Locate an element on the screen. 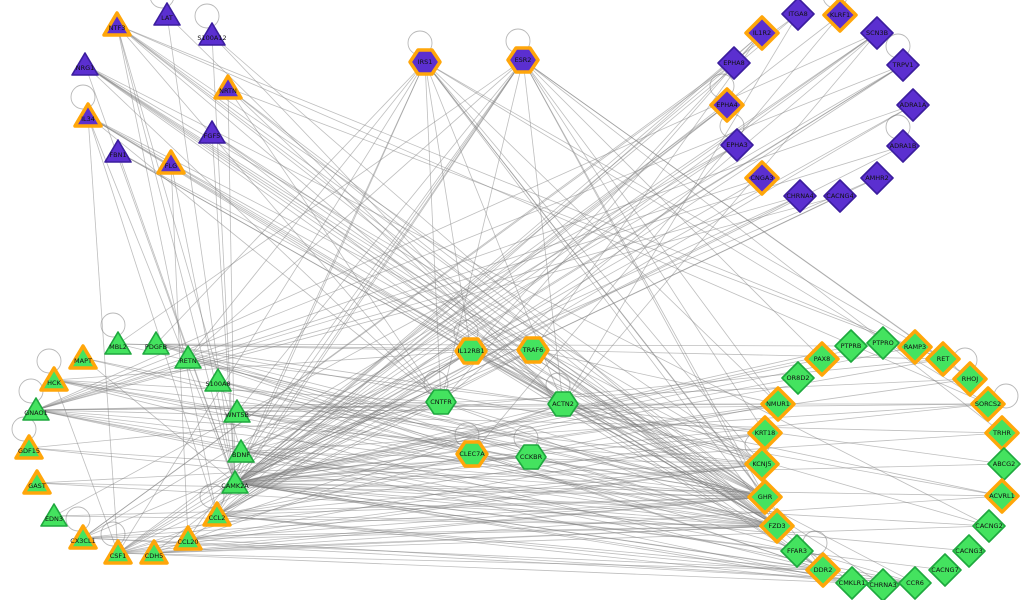  node-CCR6: CCR6 is located at coordinates (915, 583).